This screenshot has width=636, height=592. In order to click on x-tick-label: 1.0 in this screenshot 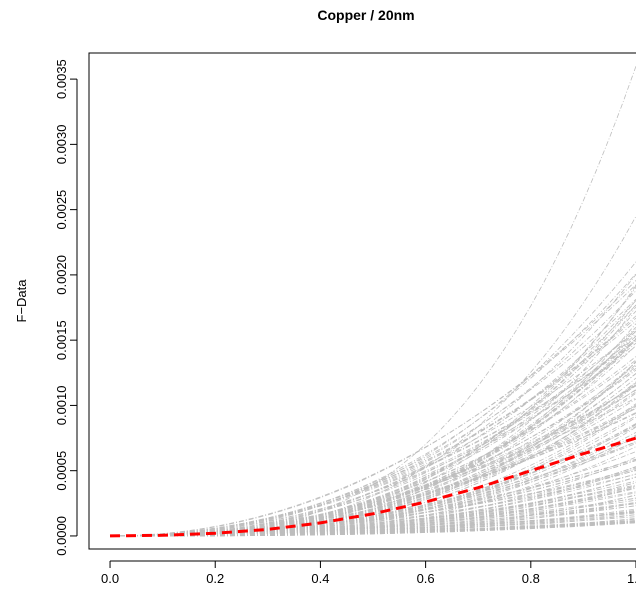, I will do `click(631, 578)`.